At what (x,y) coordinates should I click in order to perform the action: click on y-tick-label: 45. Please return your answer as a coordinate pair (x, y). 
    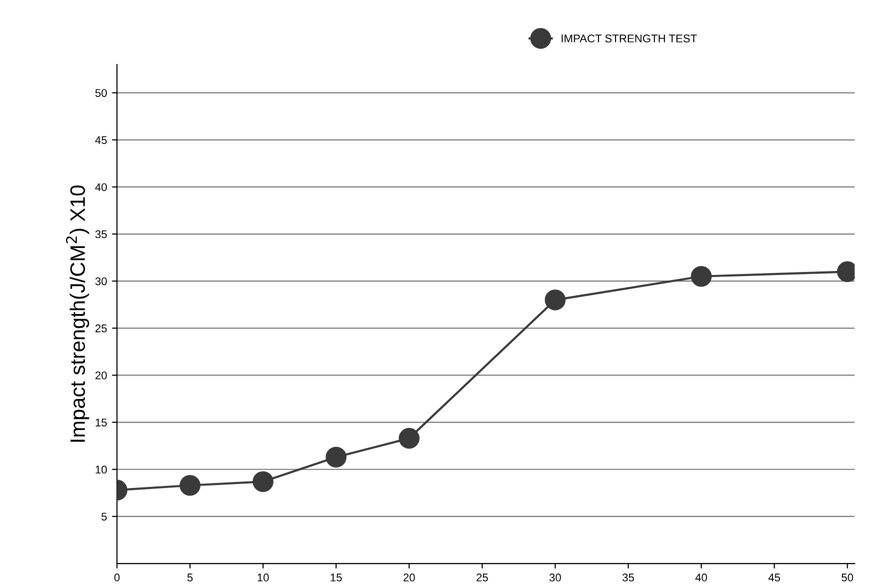
    Looking at the image, I should click on (101, 140).